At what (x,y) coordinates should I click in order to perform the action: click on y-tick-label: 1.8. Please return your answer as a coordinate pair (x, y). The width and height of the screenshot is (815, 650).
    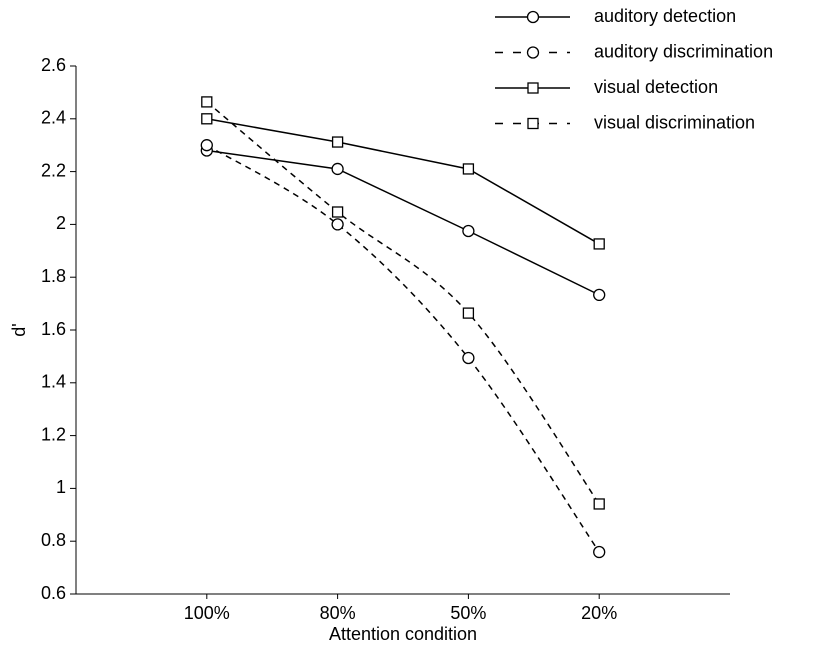
    Looking at the image, I should click on (53, 276).